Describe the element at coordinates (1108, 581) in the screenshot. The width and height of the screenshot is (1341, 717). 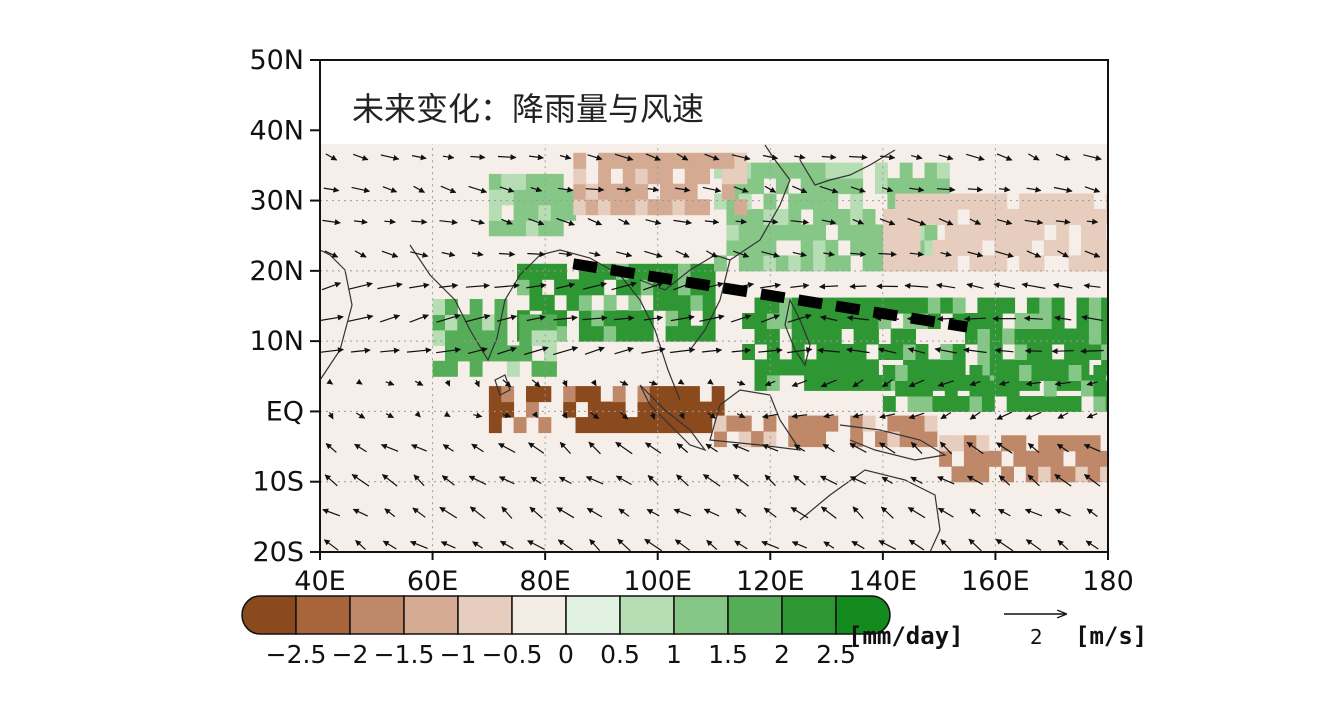
I see `lon-tick-label: 180` at that location.